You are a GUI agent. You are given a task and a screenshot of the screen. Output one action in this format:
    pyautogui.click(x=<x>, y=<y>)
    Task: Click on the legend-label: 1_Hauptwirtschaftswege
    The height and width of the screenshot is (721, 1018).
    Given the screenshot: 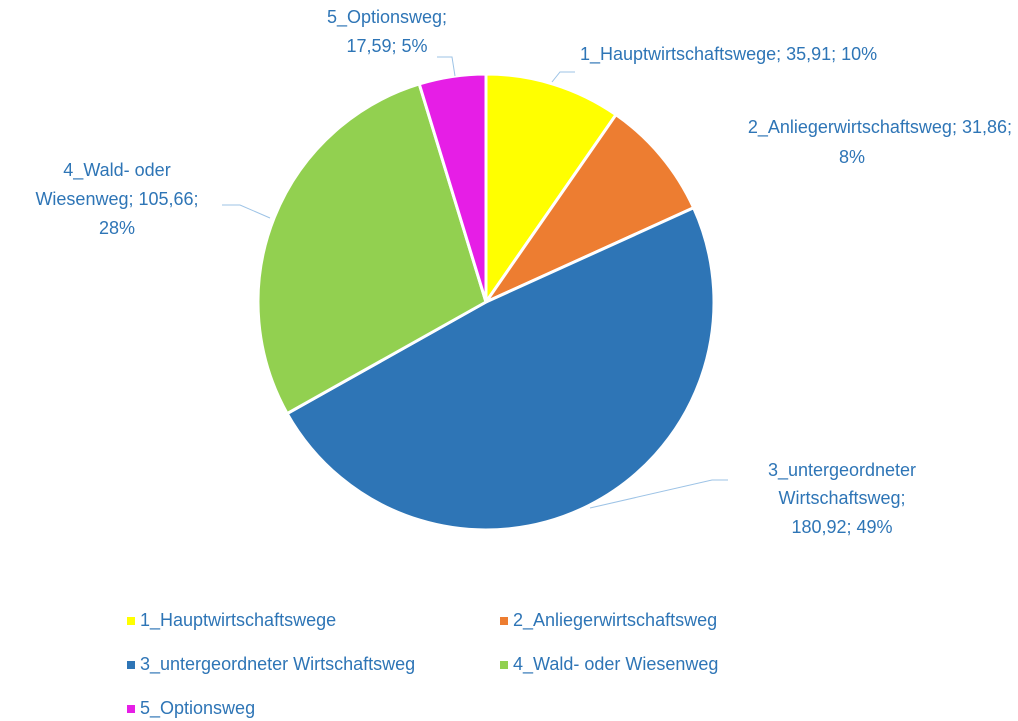 What is the action you would take?
    pyautogui.click(x=238, y=620)
    